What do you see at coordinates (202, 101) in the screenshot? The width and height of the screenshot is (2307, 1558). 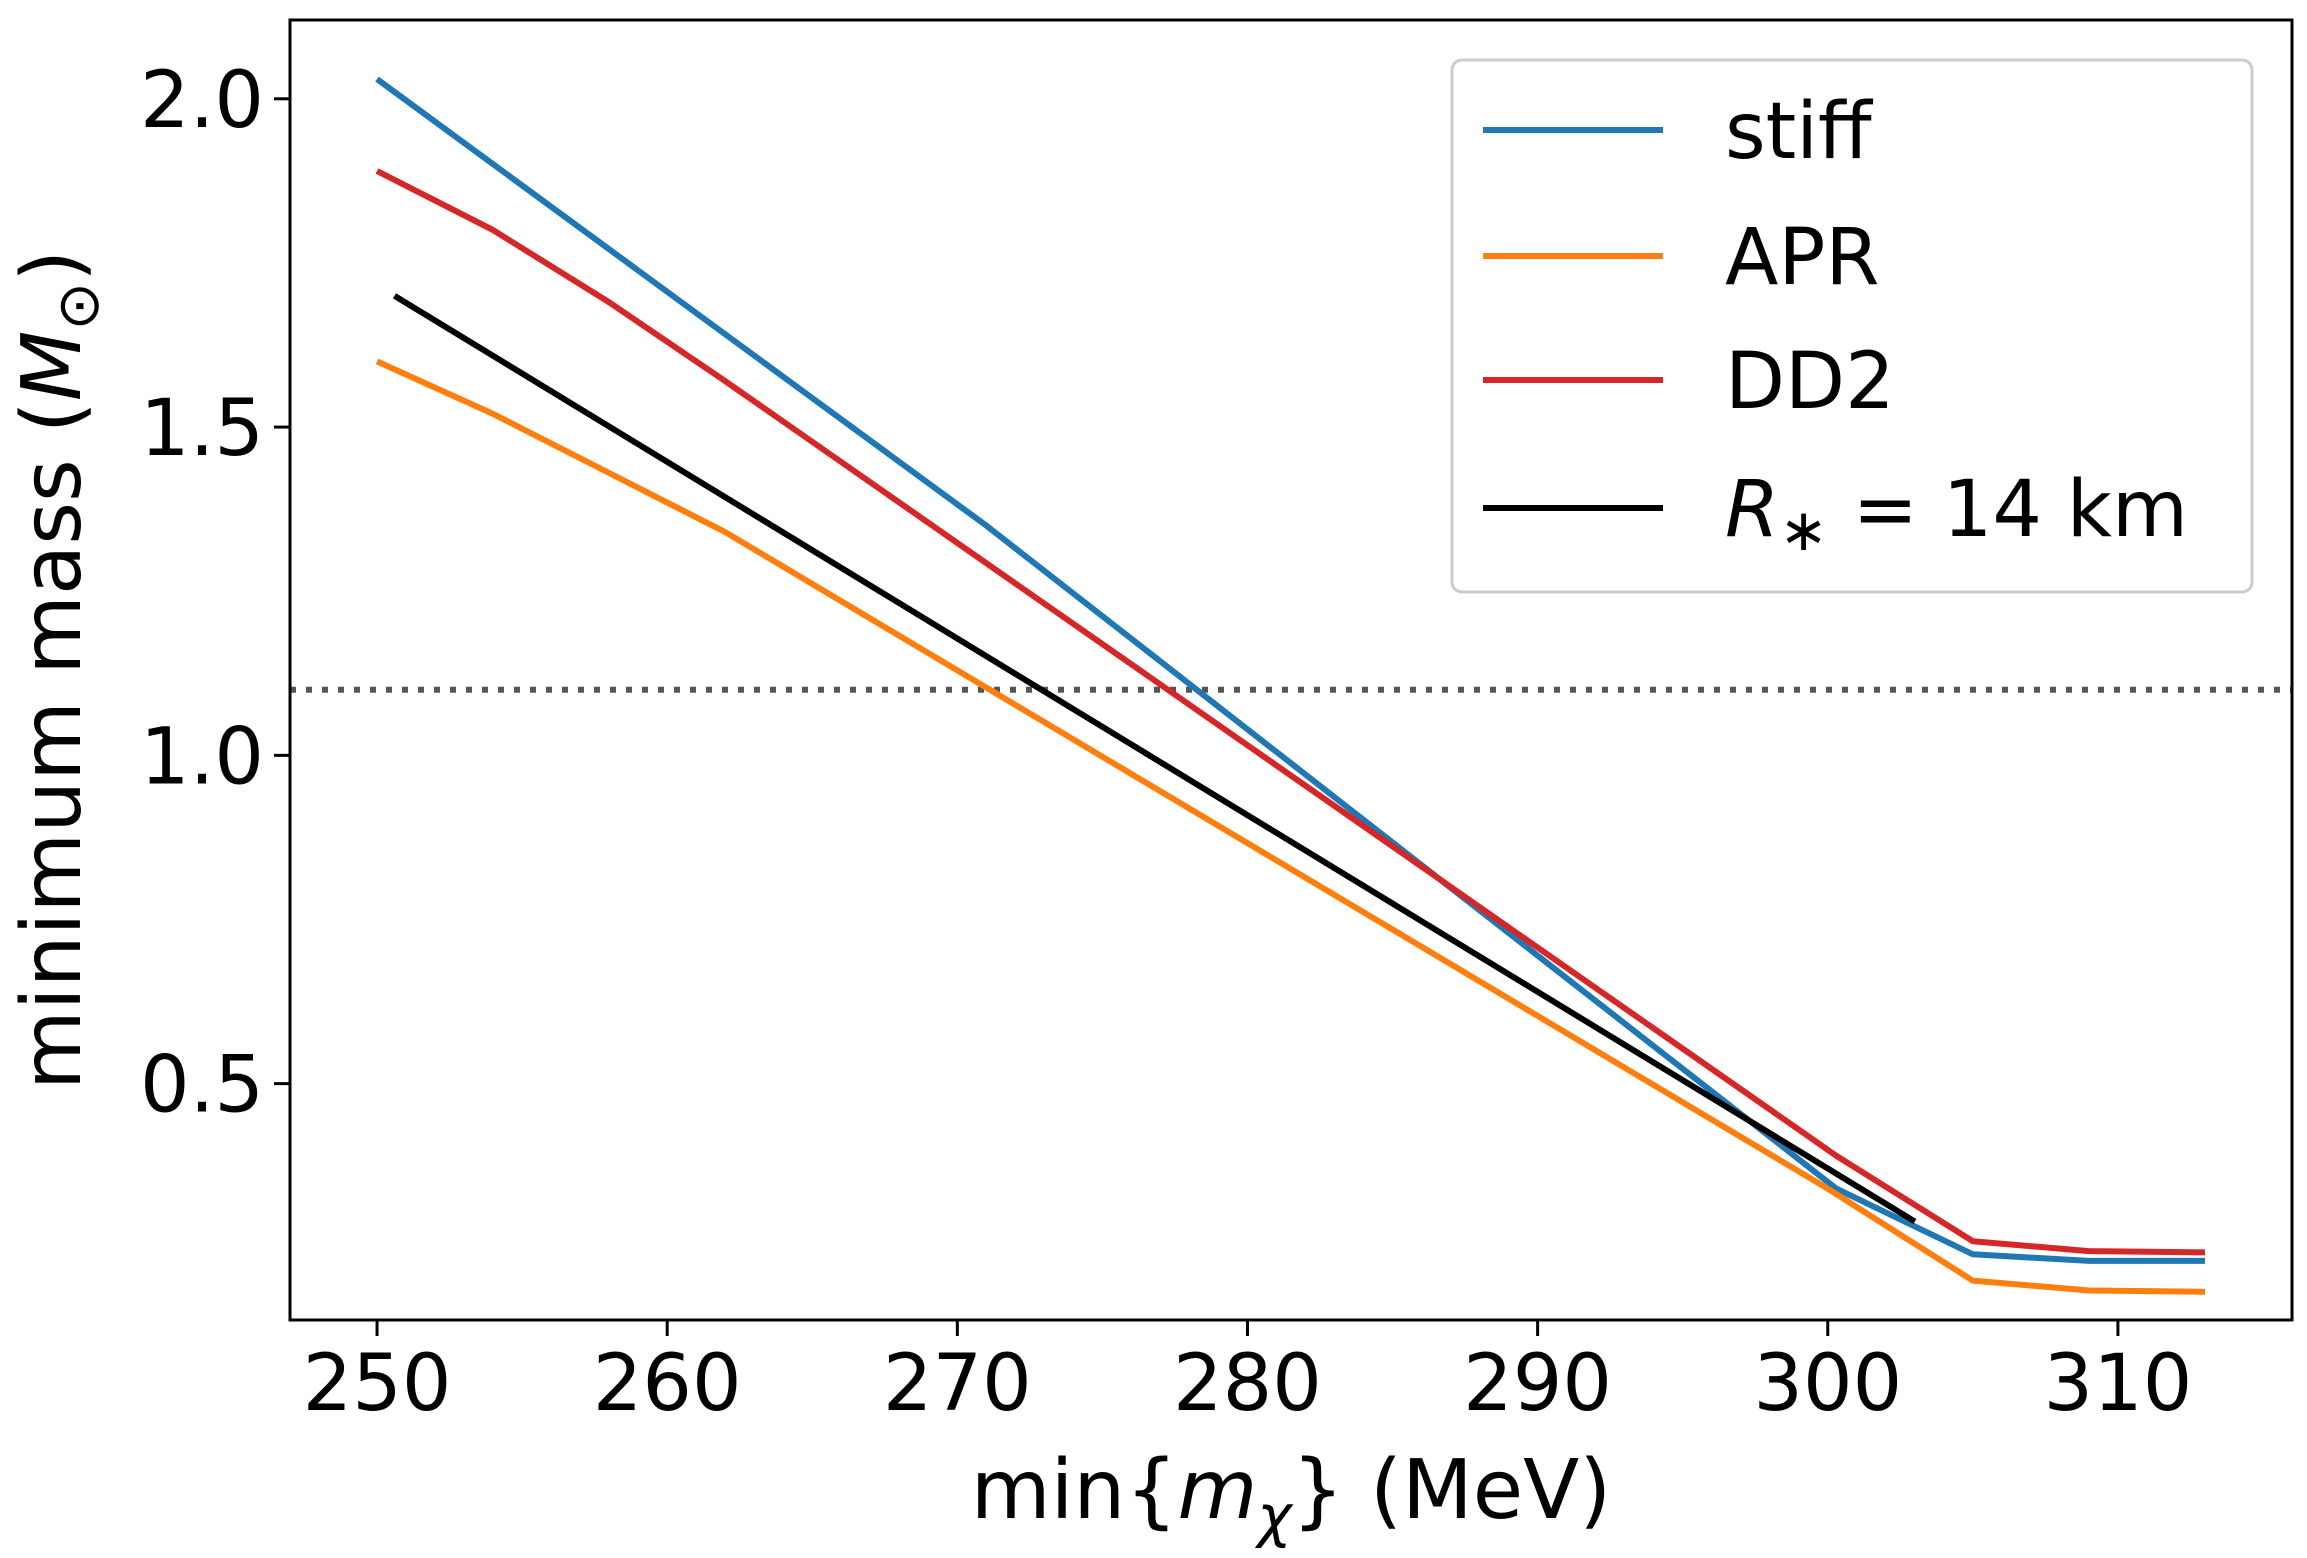 I see `y-tick-label: 2.0` at bounding box center [202, 101].